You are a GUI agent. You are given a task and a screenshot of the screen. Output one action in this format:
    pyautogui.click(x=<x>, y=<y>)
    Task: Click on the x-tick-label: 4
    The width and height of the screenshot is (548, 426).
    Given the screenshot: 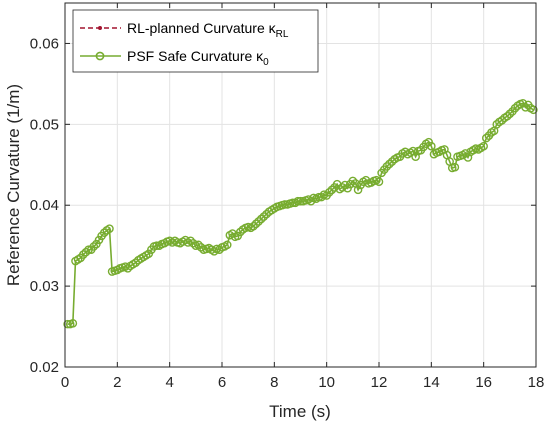 What is the action you would take?
    pyautogui.click(x=169, y=382)
    